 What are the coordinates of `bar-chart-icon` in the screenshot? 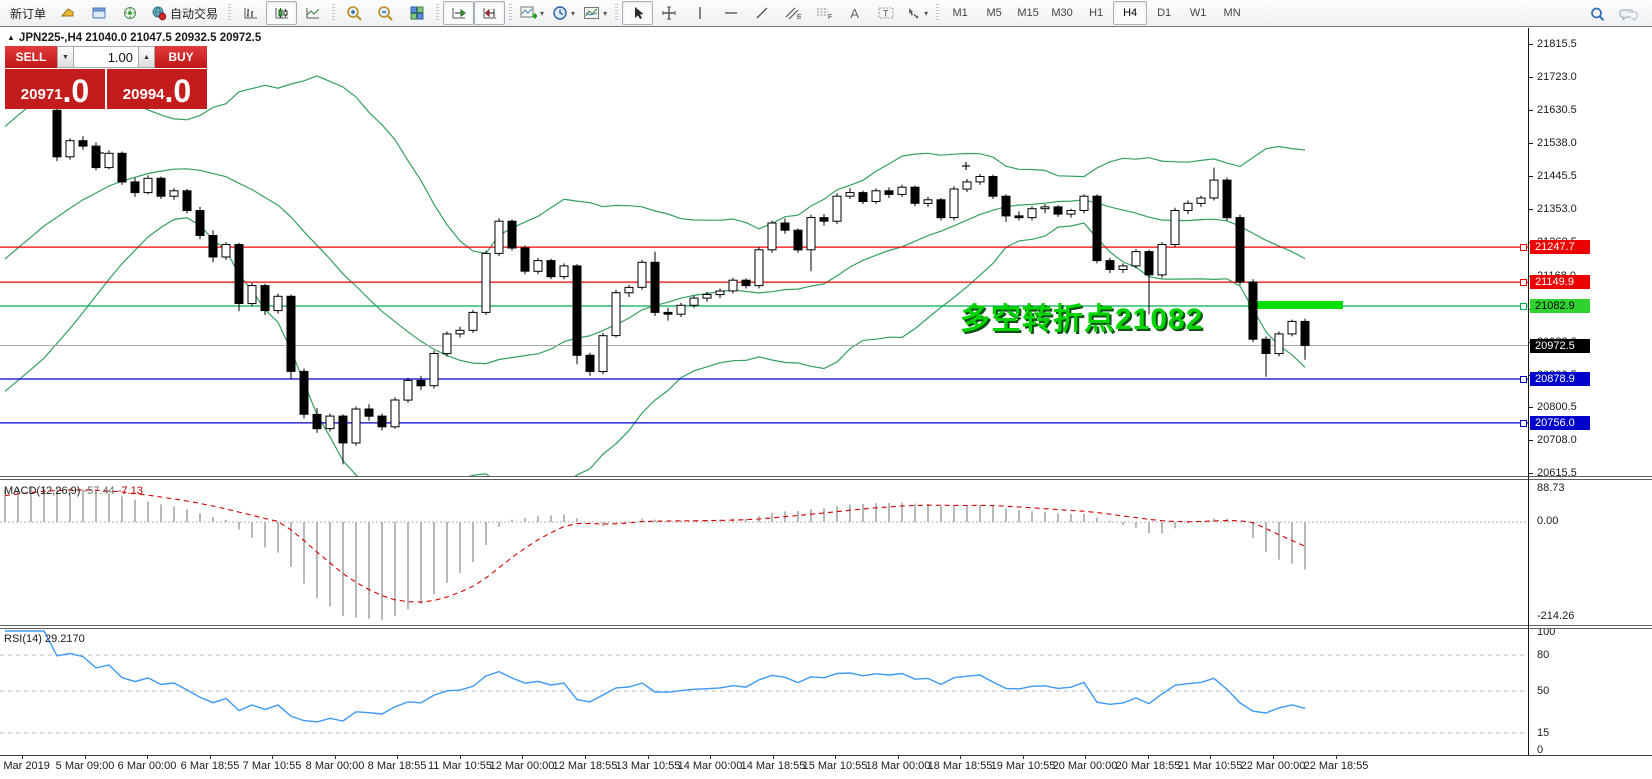 It's located at (250, 13).